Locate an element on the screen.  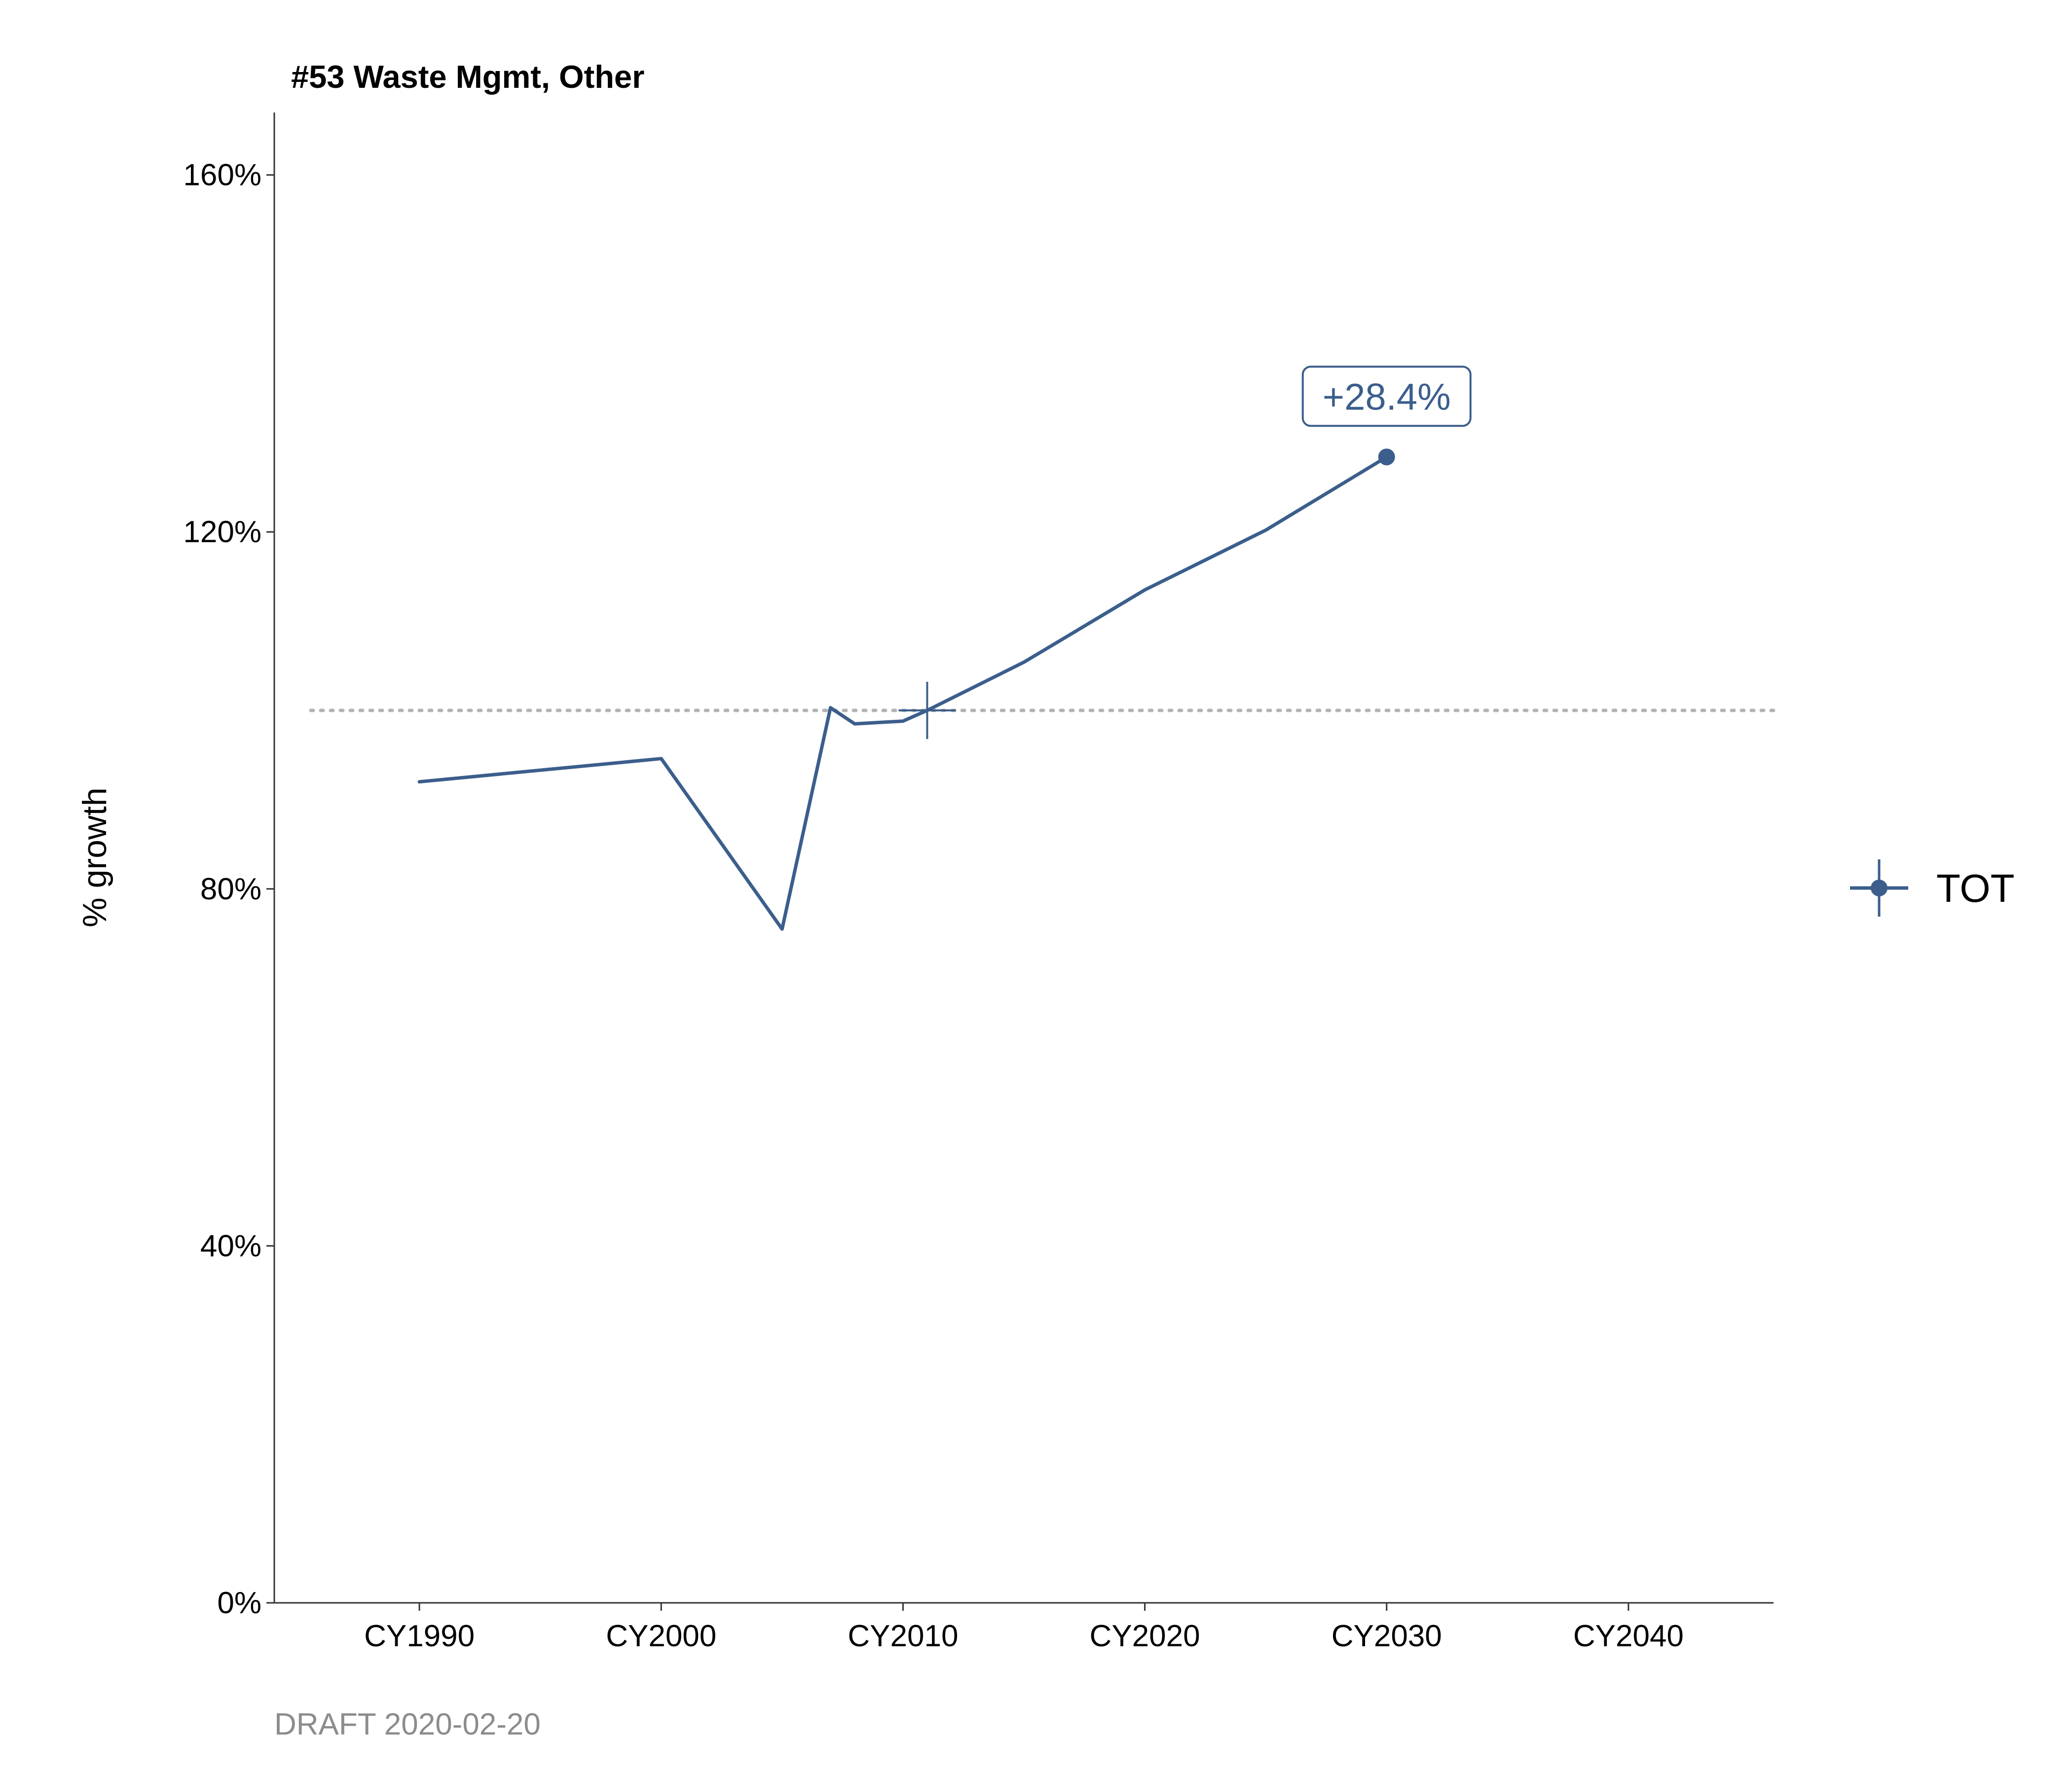
series-end-point is located at coordinates (1387, 457).